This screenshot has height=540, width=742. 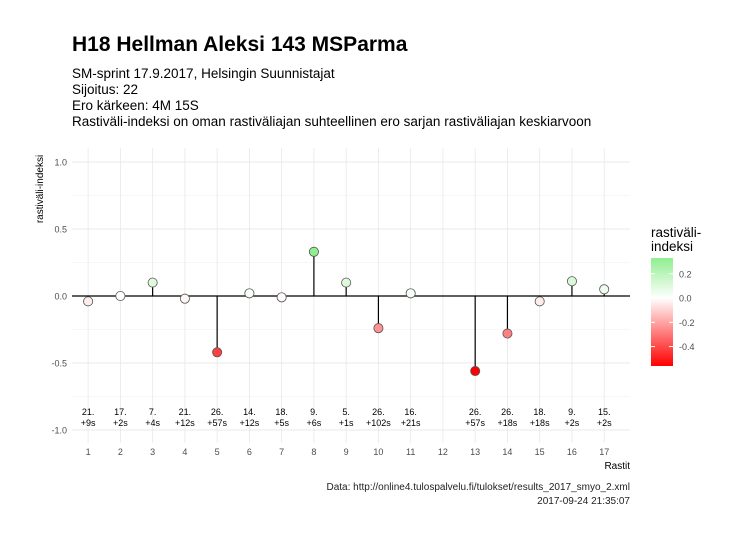 What do you see at coordinates (662, 312) in the screenshot?
I see `legend-color-bar` at bounding box center [662, 312].